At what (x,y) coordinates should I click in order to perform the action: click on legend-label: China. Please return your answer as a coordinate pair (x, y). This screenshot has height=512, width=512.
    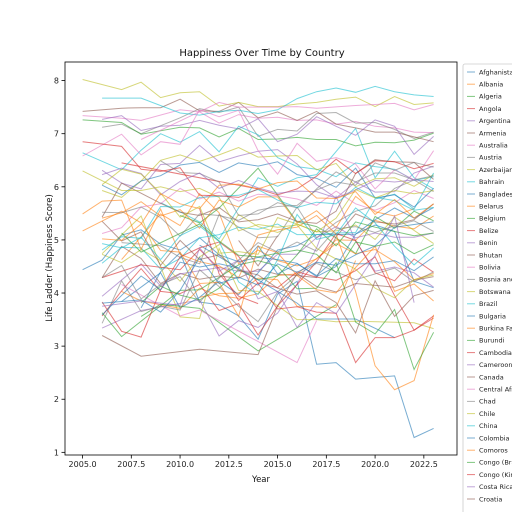
    Looking at the image, I should click on (488, 426).